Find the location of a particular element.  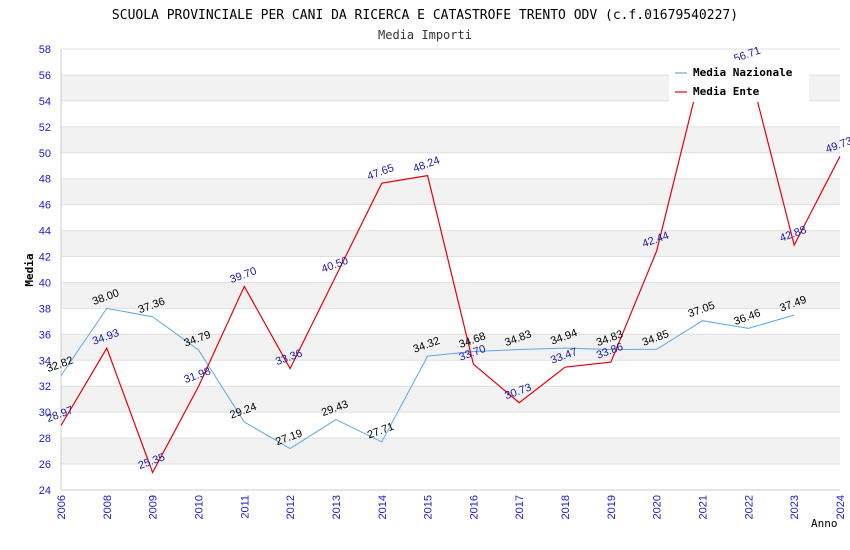

y-tick-label: 34 is located at coordinates (45, 361).